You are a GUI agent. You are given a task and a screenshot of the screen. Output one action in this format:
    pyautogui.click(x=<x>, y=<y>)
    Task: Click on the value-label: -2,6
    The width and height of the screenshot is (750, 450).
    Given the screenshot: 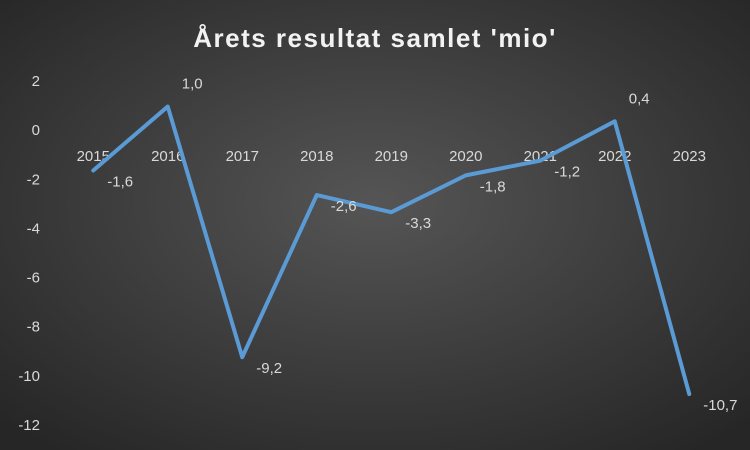 What is the action you would take?
    pyautogui.click(x=344, y=206)
    